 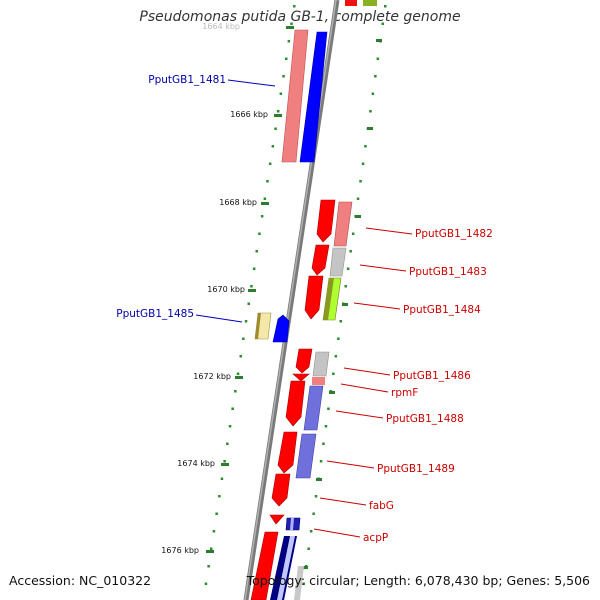 What do you see at coordinates (226, 289) in the screenshot?
I see `tick-label: 1670 kbp` at bounding box center [226, 289].